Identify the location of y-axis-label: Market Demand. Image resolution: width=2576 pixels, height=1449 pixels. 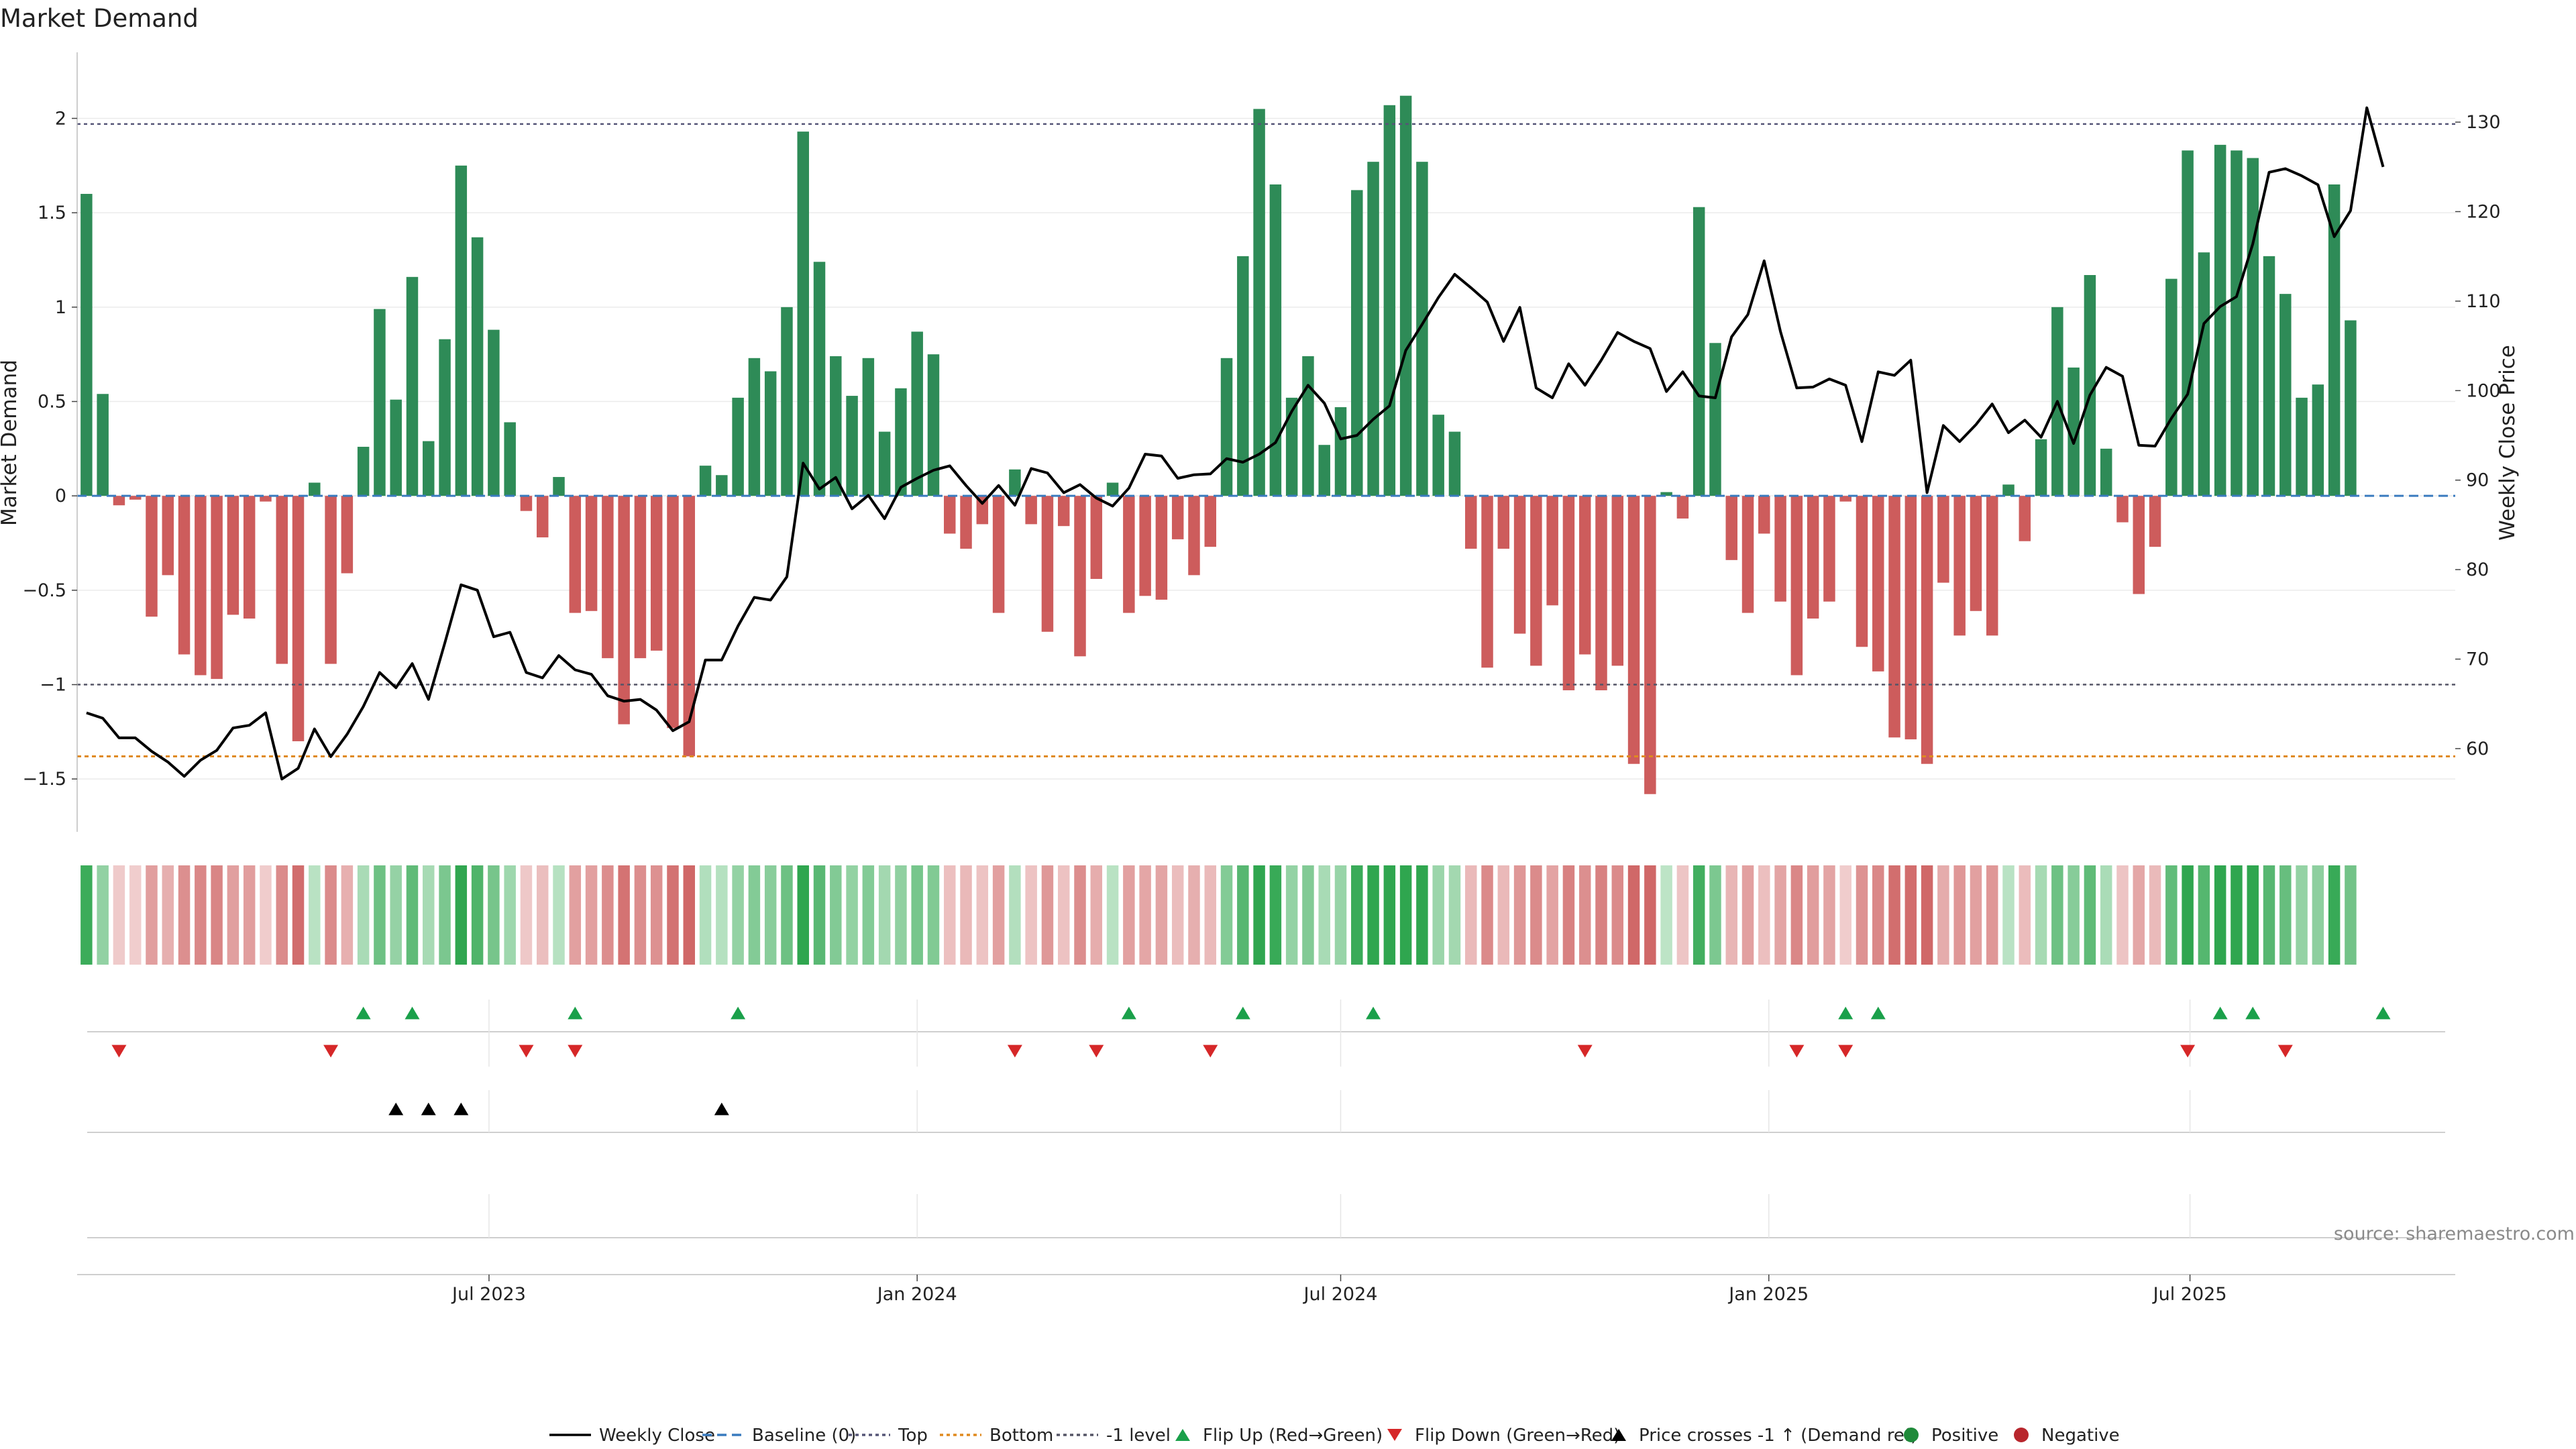
(10, 443).